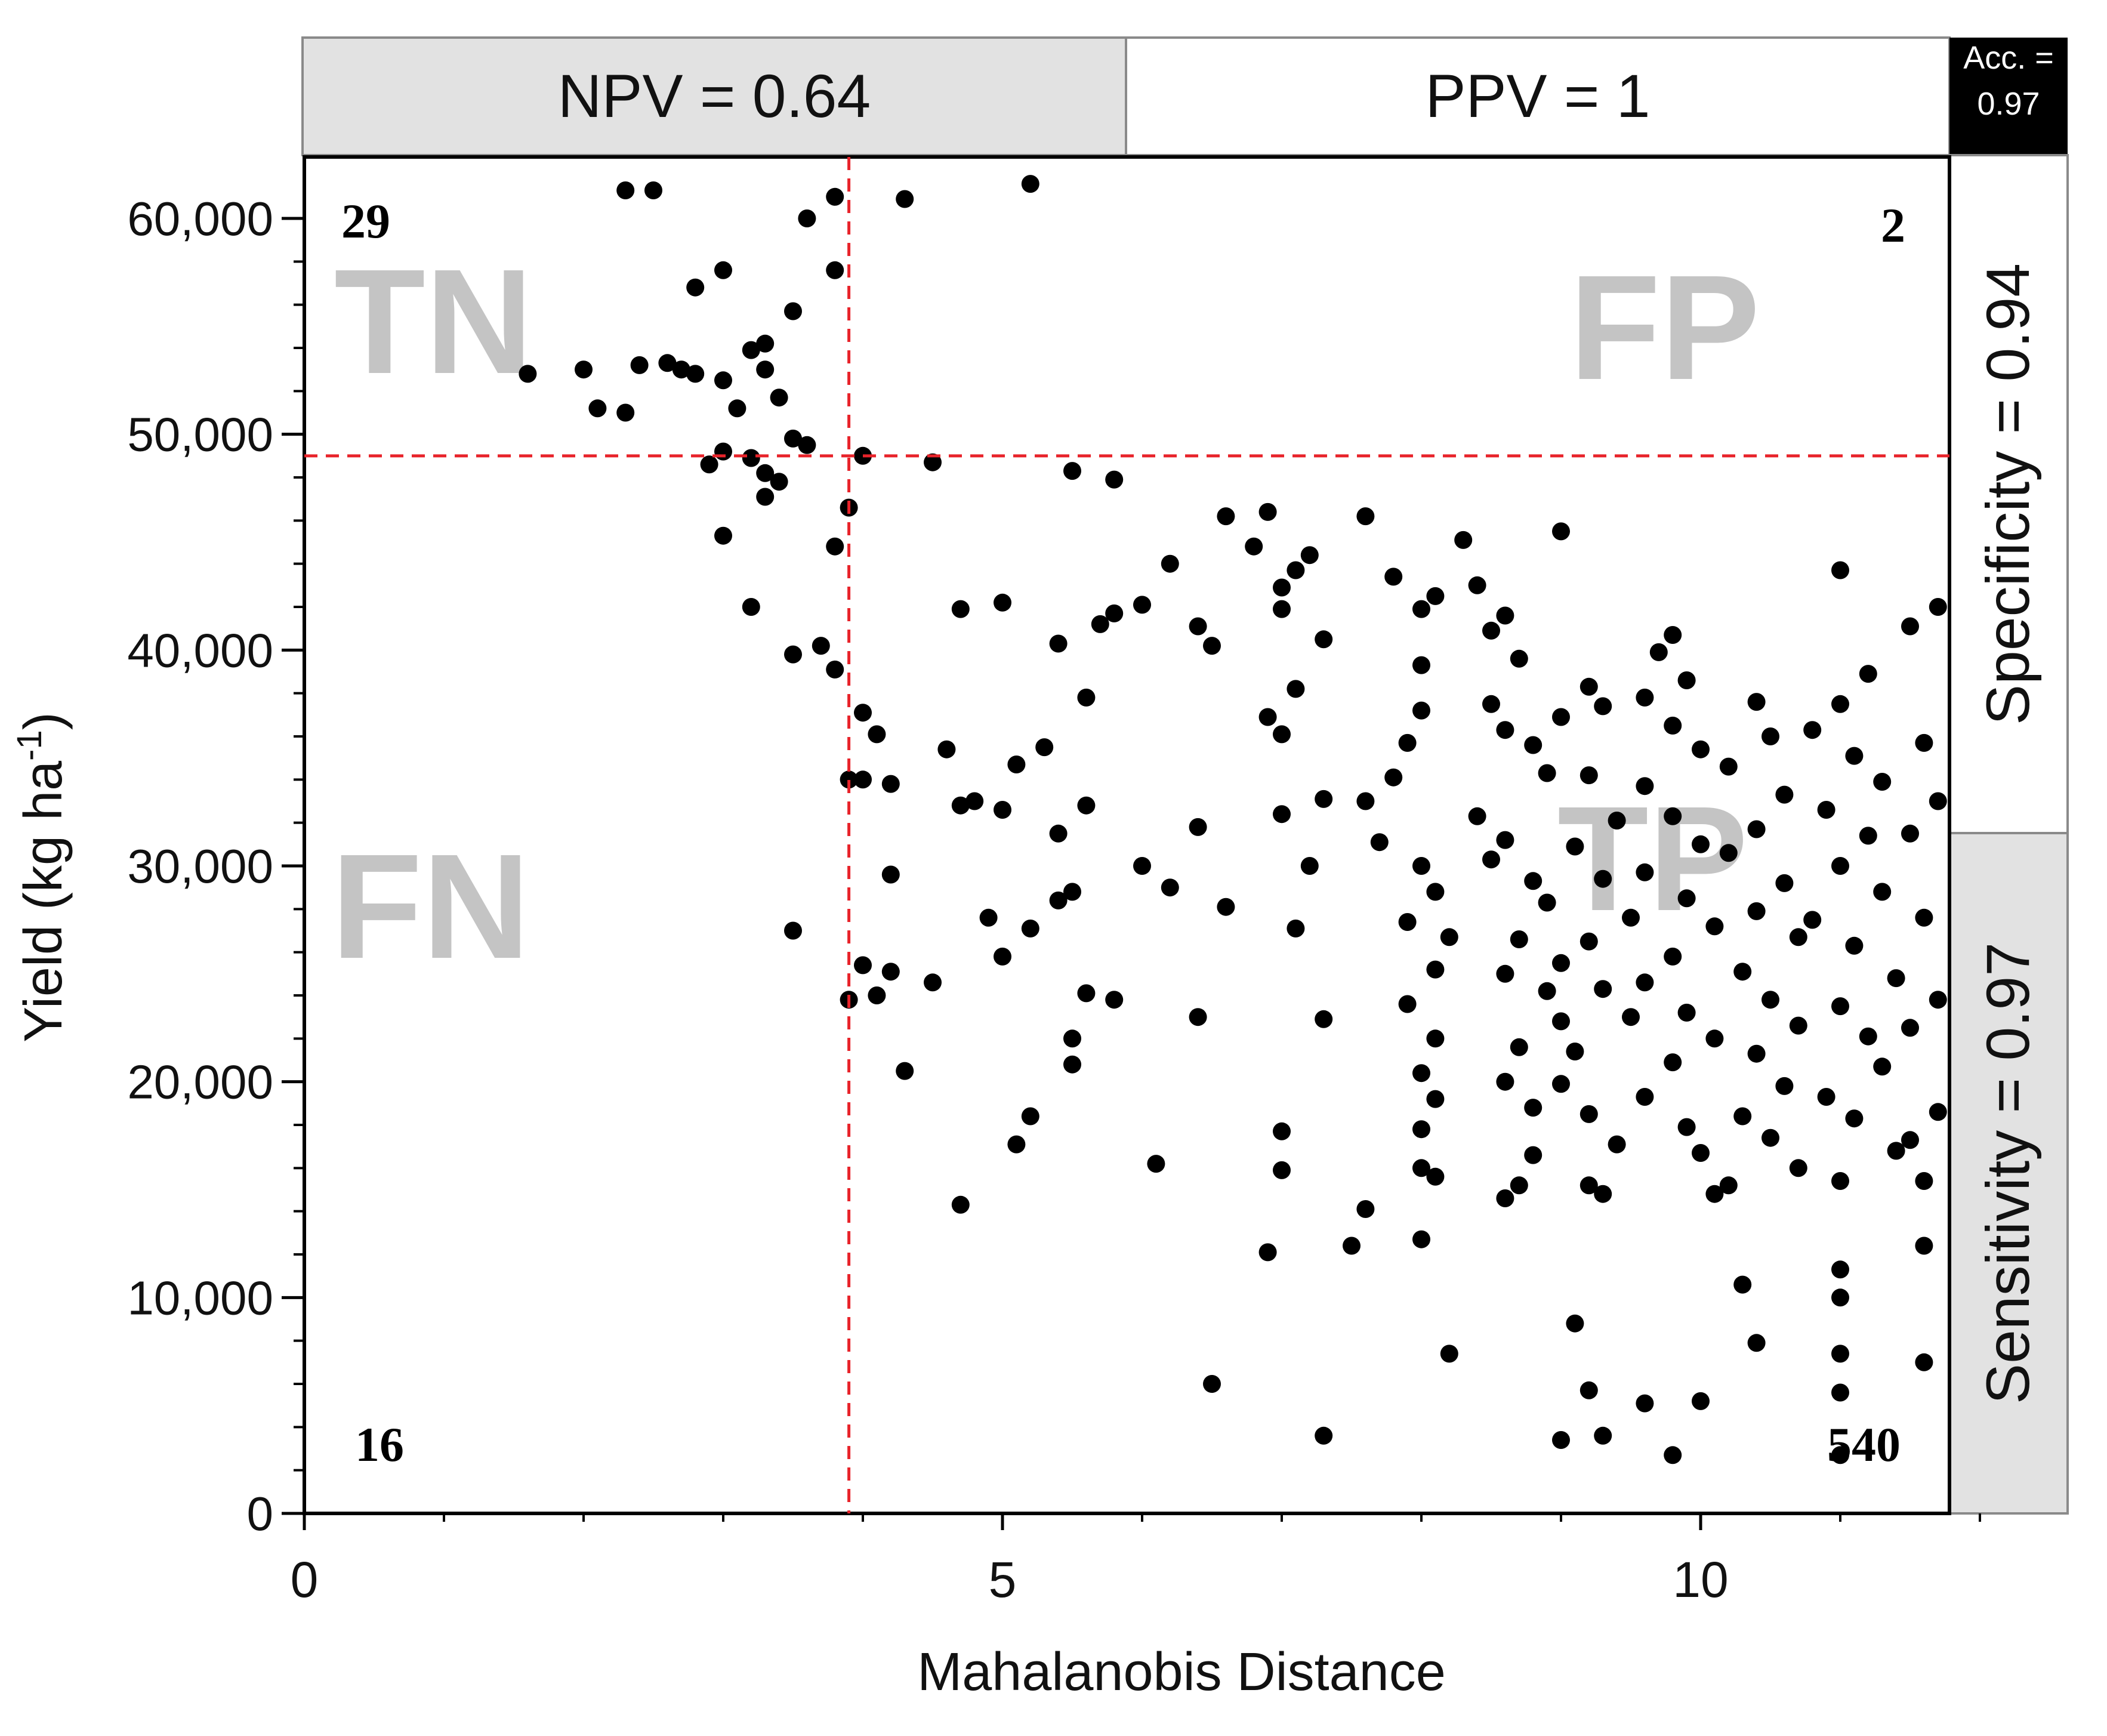 The image size is (2107, 1736). I want to click on tp-count: 540, so click(1864, 1444).